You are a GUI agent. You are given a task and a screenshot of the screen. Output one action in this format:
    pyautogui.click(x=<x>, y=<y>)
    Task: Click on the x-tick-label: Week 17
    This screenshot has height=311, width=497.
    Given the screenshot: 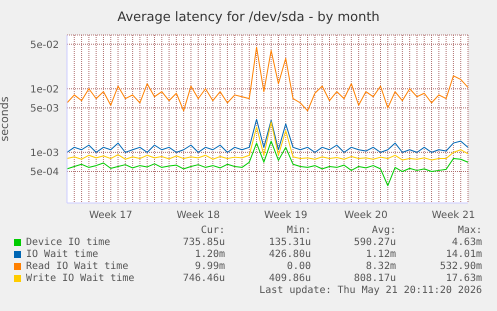 What is the action you would take?
    pyautogui.click(x=110, y=216)
    